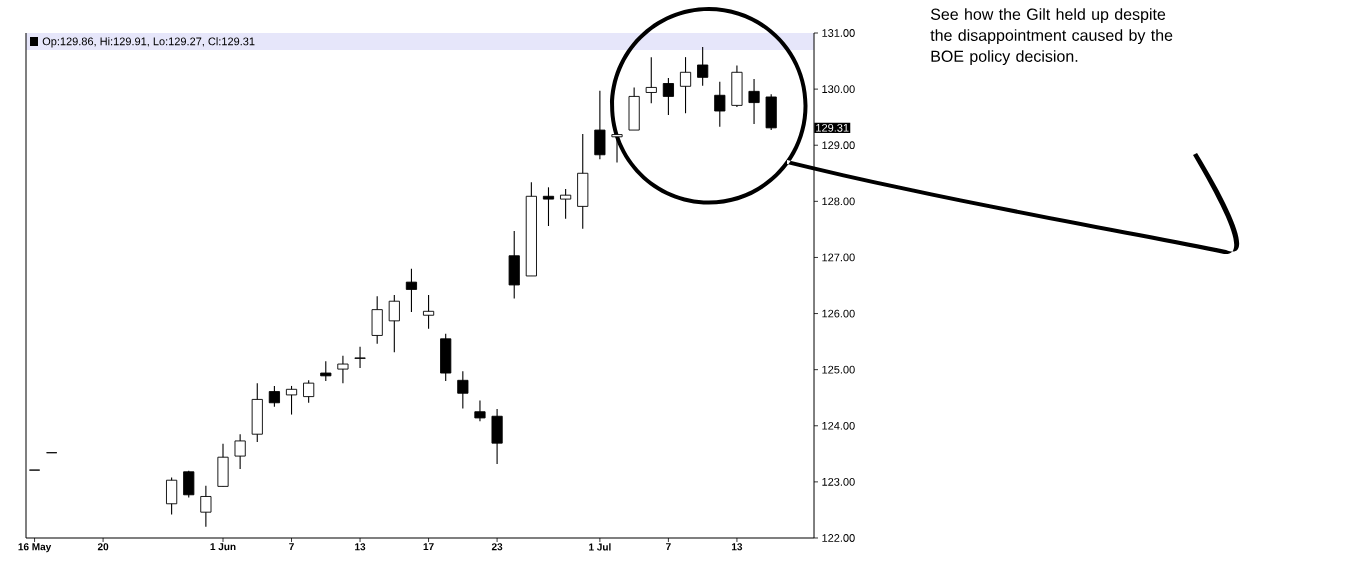  What do you see at coordinates (148, 42) in the screenshot?
I see `annotation: Op:129.86, Hi:129.91, Lo:129.27, Cl:129.31` at bounding box center [148, 42].